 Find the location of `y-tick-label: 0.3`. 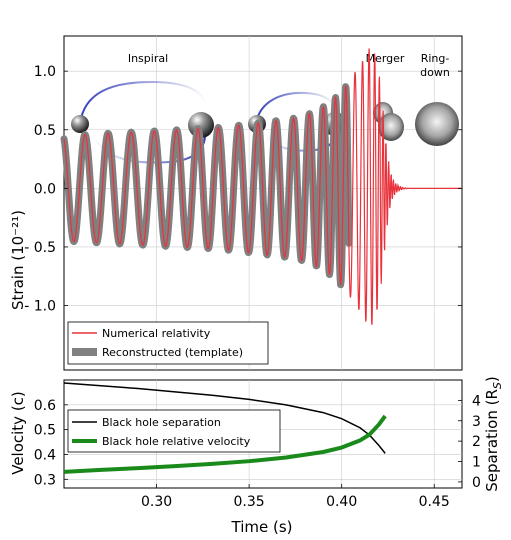

y-tick-label: 0.3 is located at coordinates (45, 480).